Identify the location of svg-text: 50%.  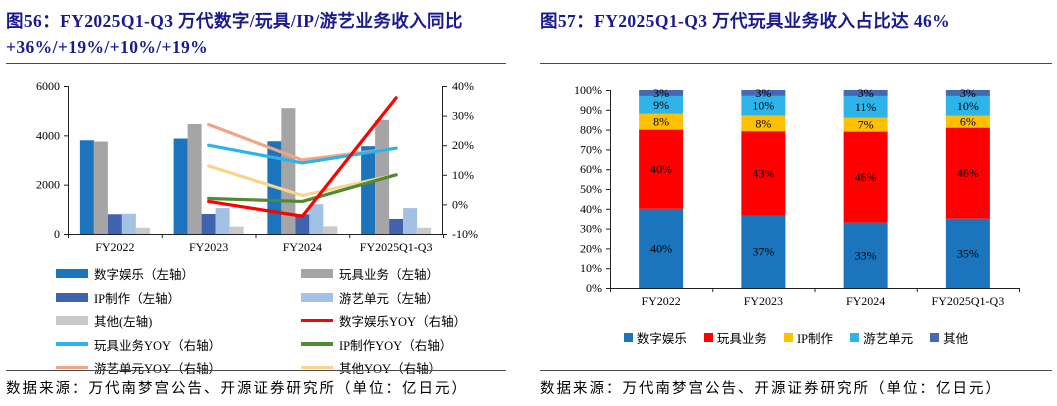
(591, 189).